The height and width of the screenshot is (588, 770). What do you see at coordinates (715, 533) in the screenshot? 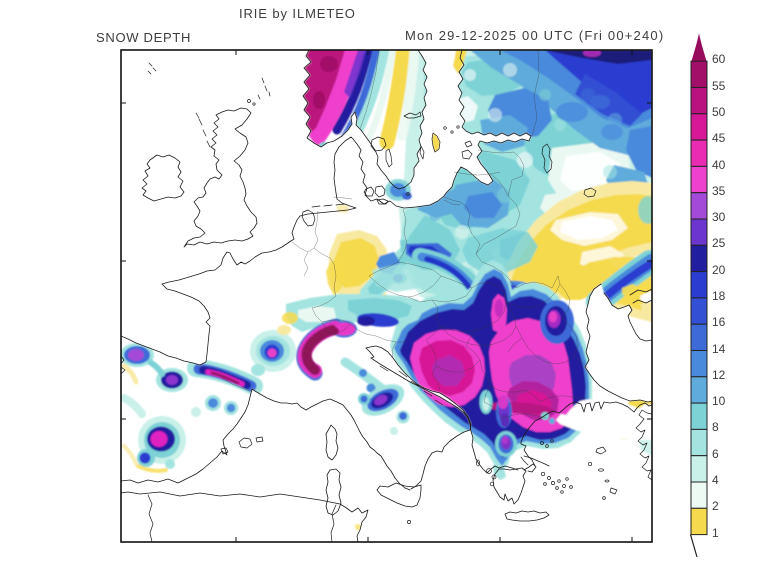
I see `svg-text: 1` at bounding box center [715, 533].